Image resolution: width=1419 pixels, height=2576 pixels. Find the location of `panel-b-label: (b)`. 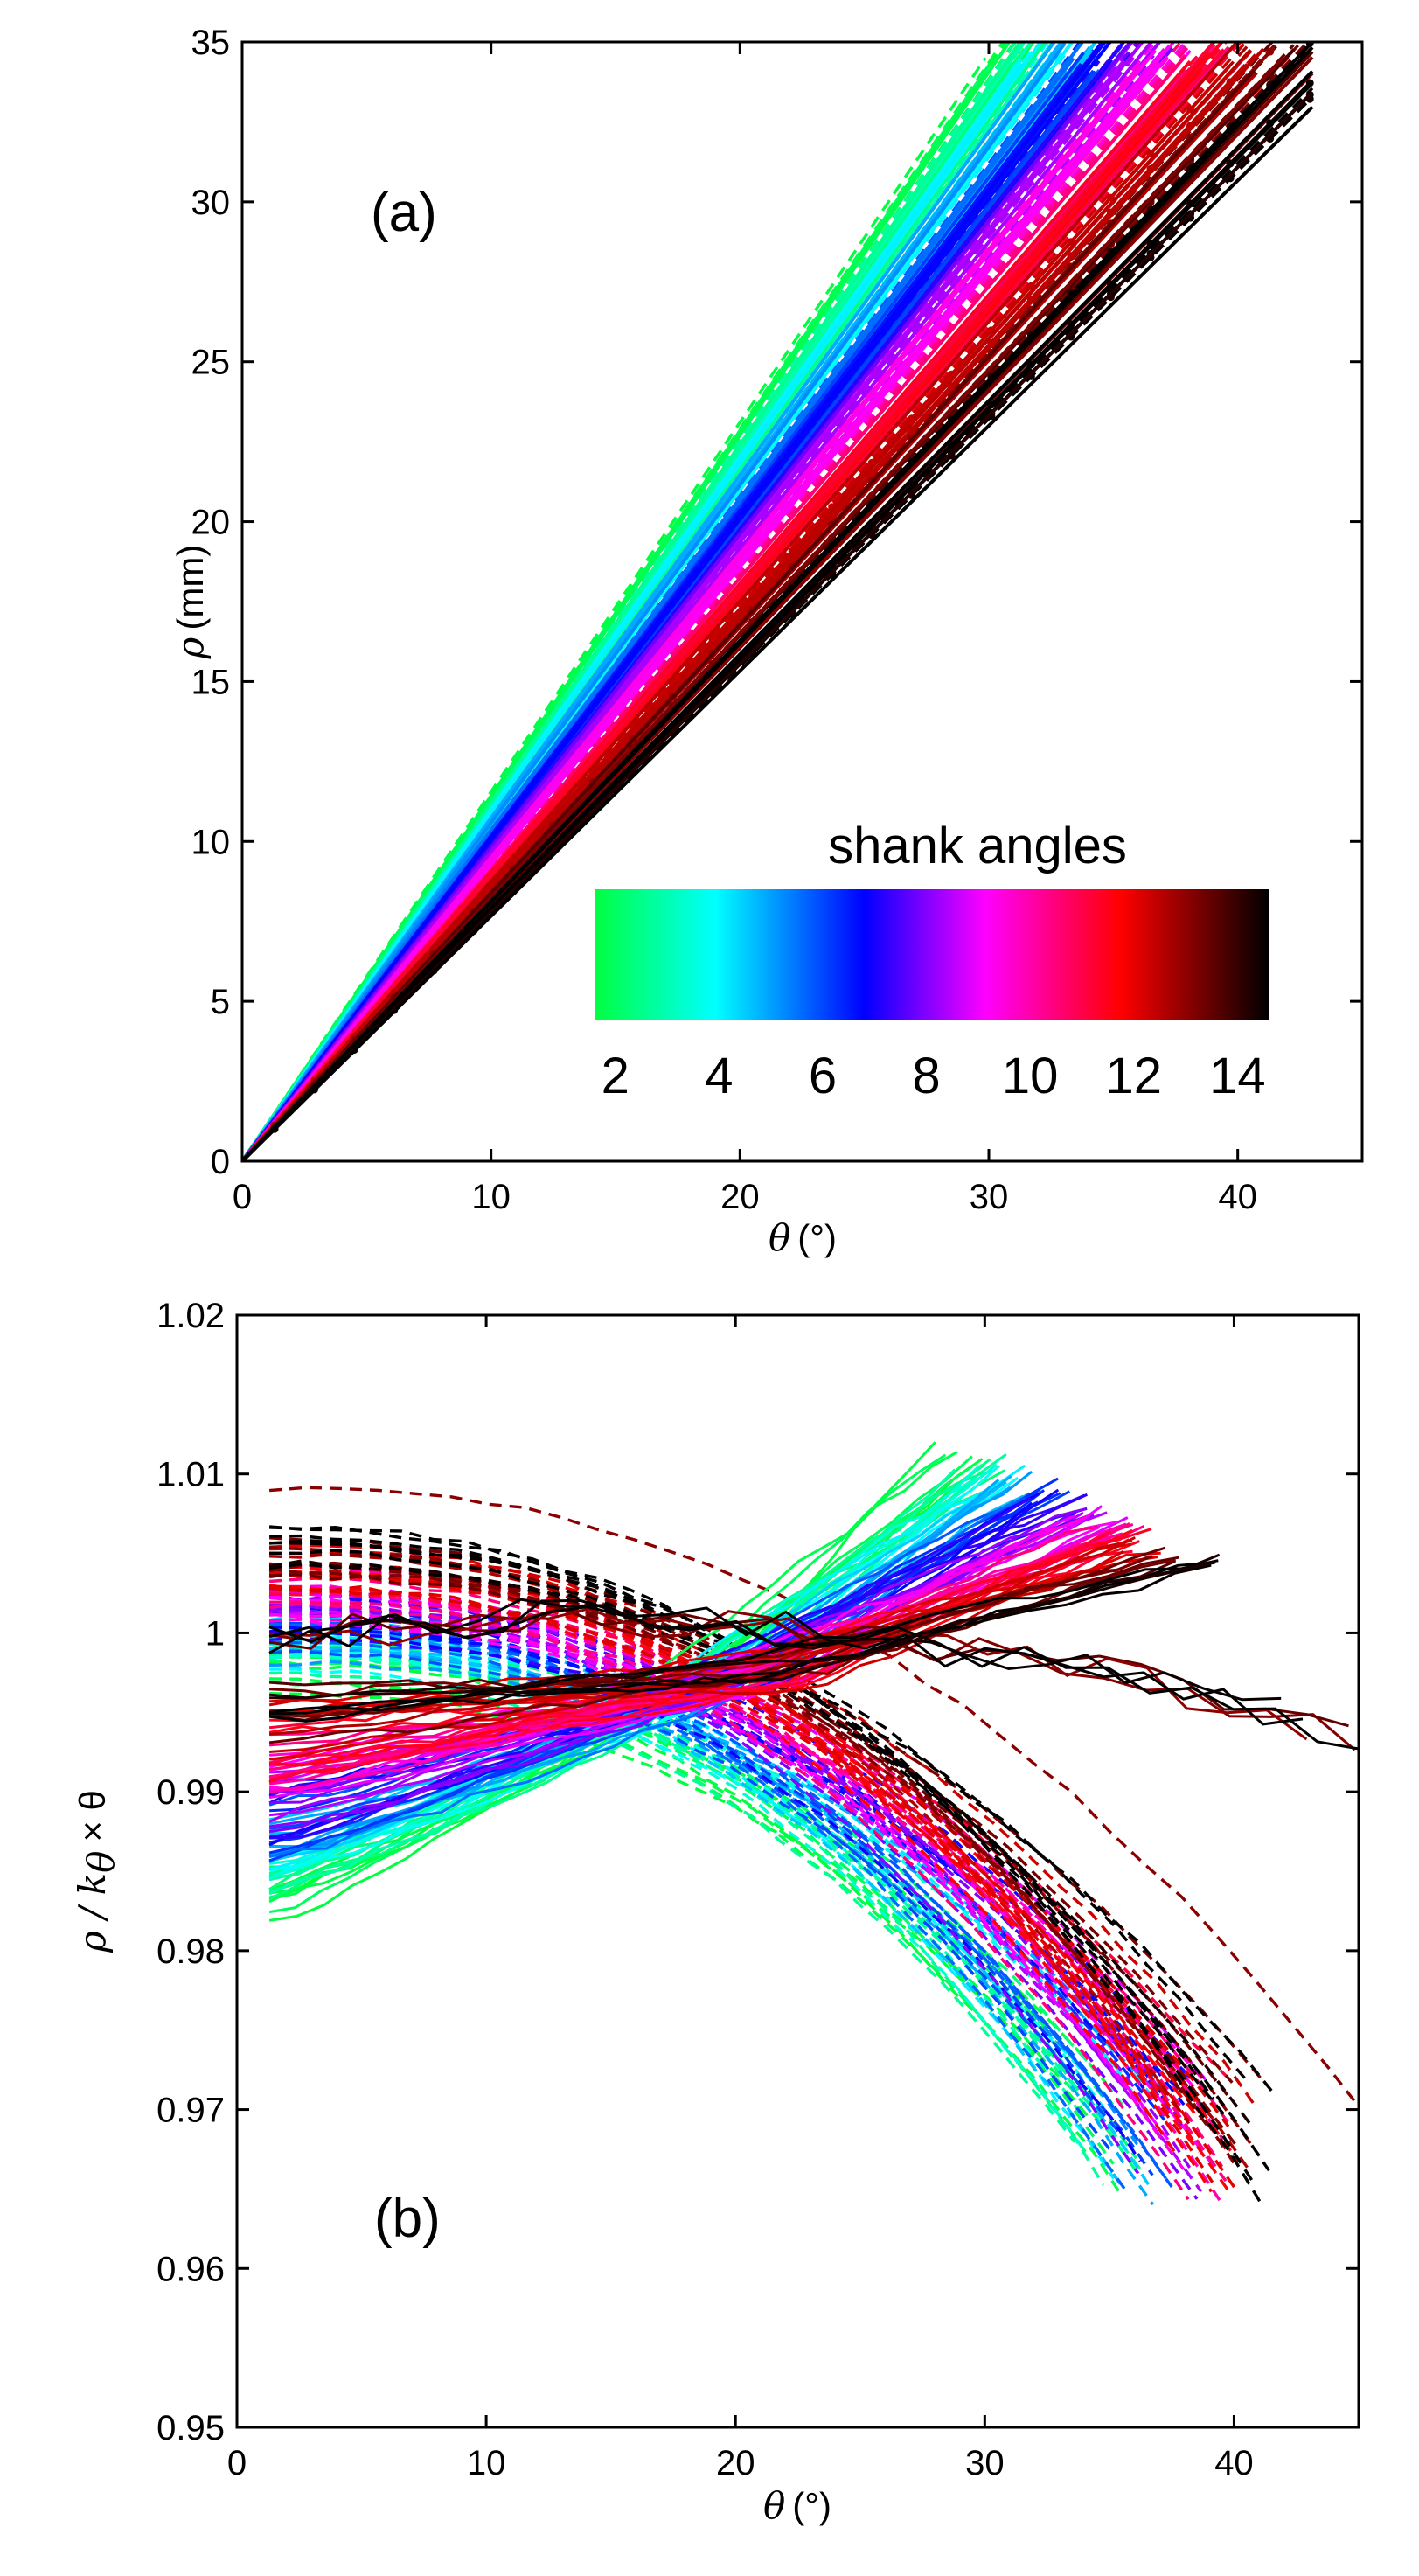

panel-b-label: (b) is located at coordinates (407, 2219).